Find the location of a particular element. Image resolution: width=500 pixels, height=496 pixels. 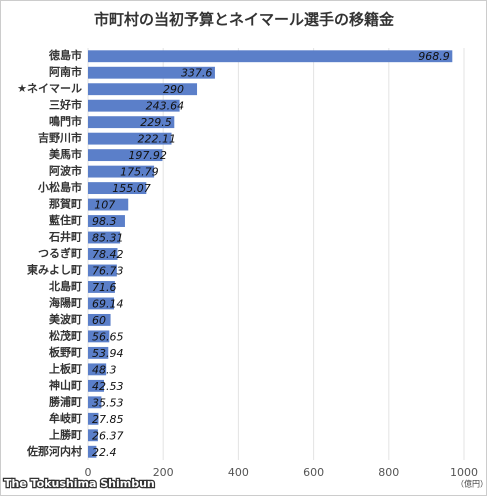

value-label: 53.94 is located at coordinates (108, 353).